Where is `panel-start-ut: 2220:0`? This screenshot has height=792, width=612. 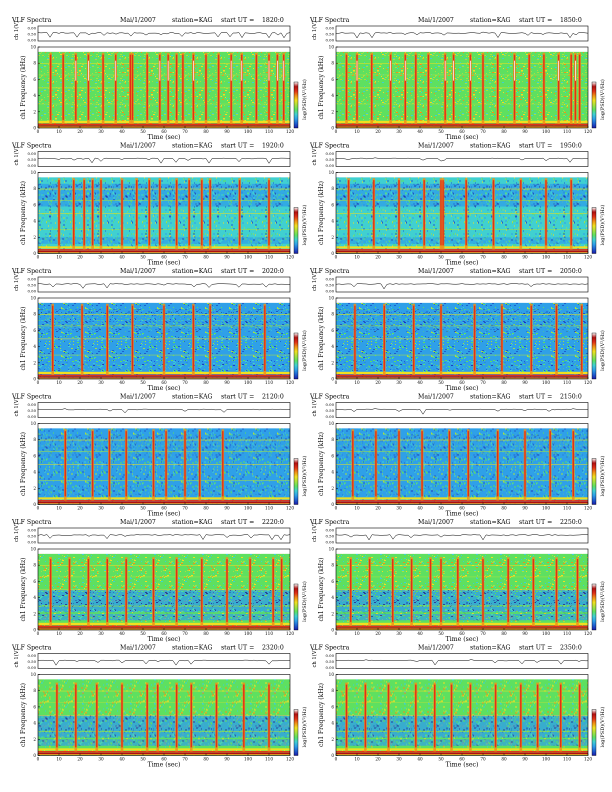
panel-start-ut: 2220:0 is located at coordinates (273, 522).